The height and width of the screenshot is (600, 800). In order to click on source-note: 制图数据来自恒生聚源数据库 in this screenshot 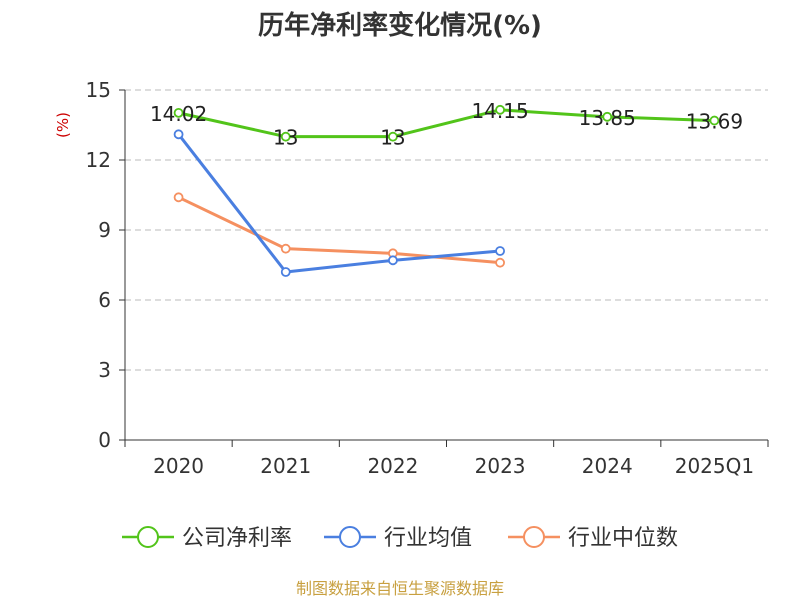, I will do `click(400, 588)`.